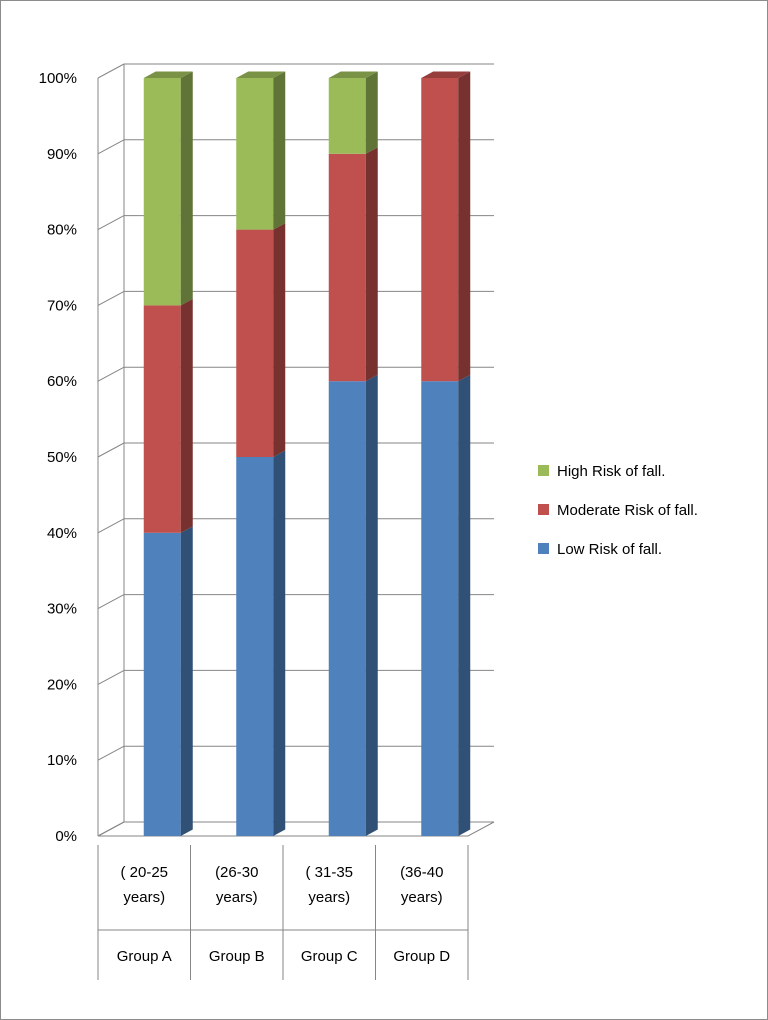 The image size is (768, 1020). I want to click on y-tick-label: 60%, so click(62, 381).